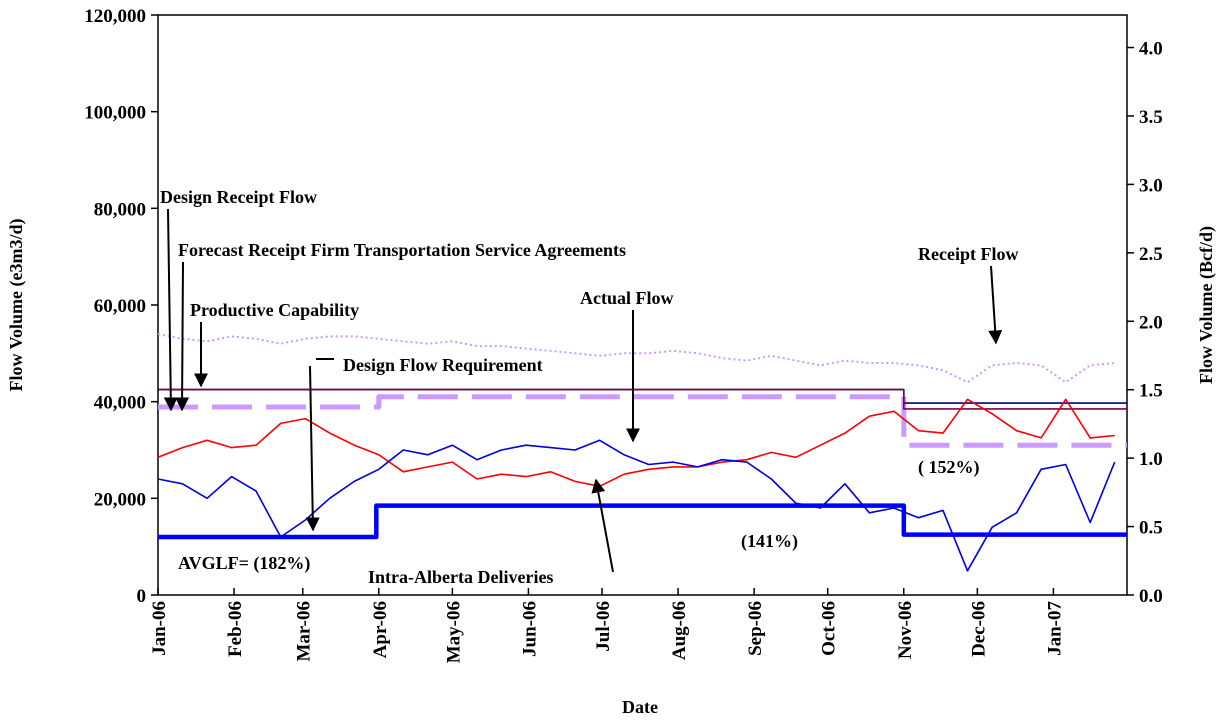  Describe the element at coordinates (380, 629) in the screenshot. I see `x-tick-label: Apr-06` at that location.